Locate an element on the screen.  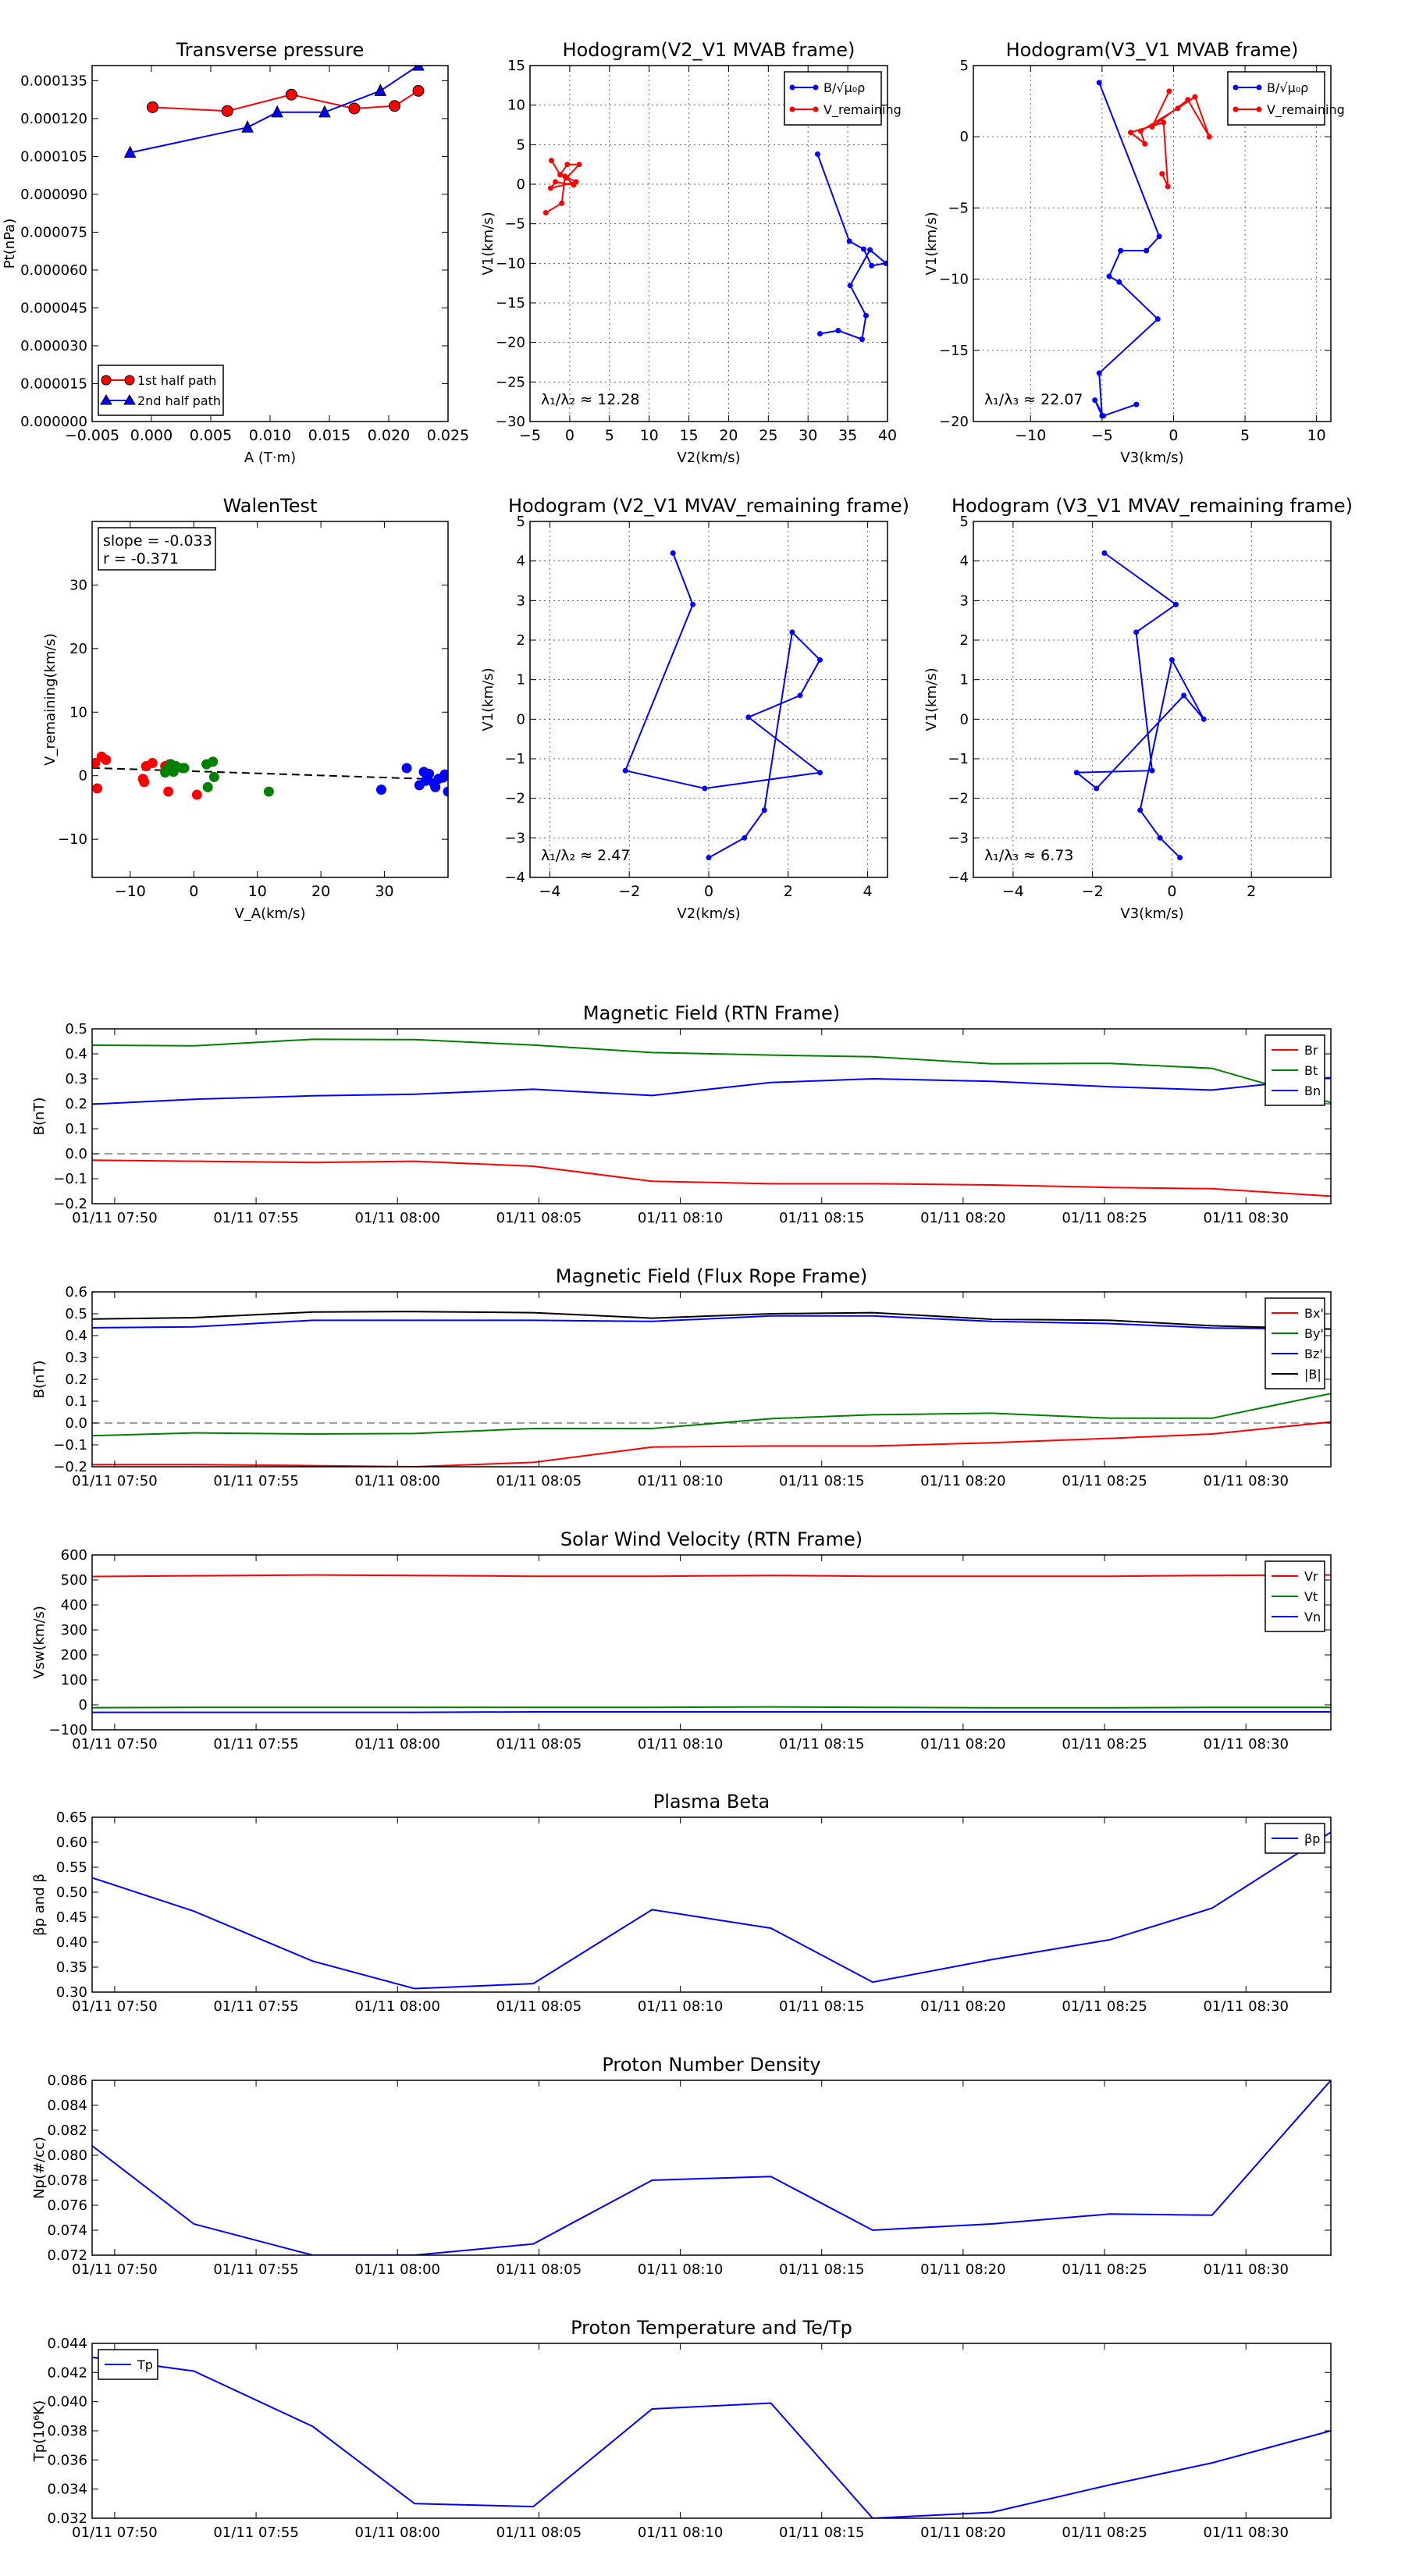
y-tick-label: 5 is located at coordinates (964, 66).